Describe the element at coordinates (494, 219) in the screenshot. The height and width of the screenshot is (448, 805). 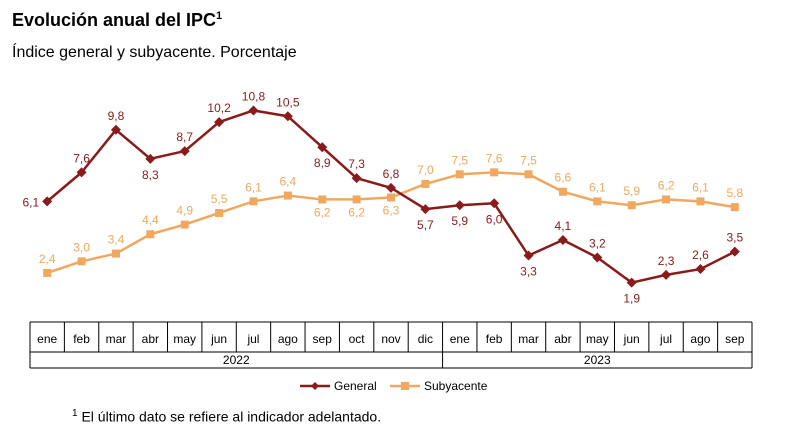
I see `data-label-general: 6,0` at that location.